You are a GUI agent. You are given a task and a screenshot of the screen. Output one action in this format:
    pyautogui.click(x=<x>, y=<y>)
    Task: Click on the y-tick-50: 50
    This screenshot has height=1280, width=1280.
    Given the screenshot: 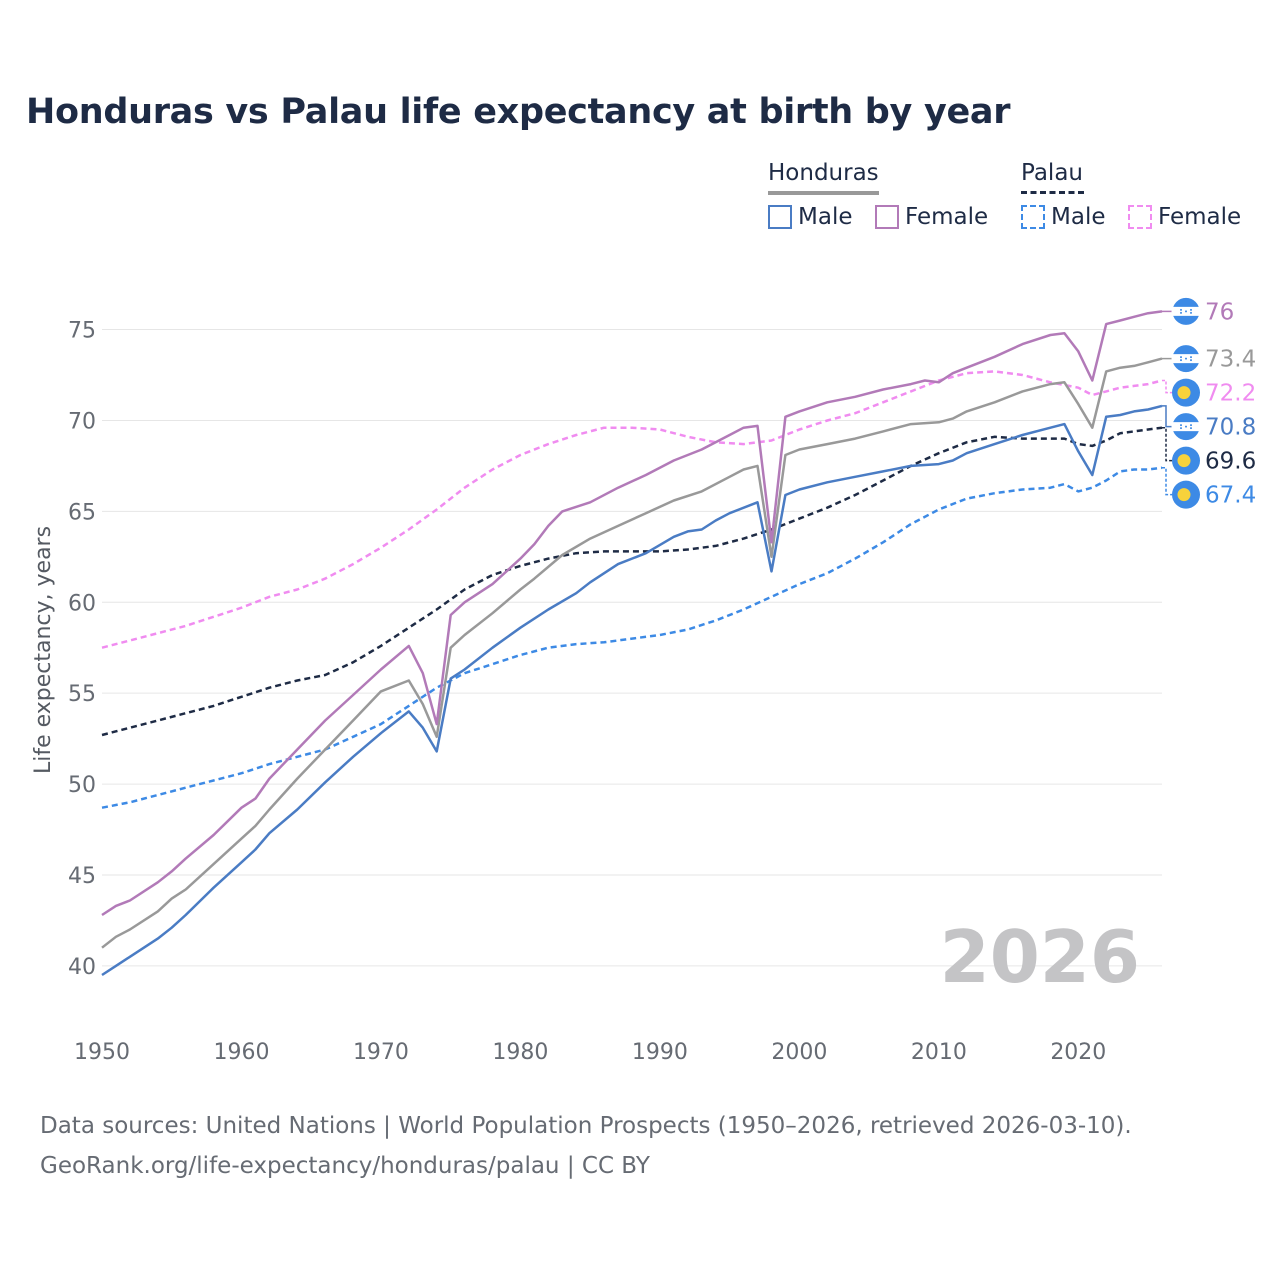 What is the action you would take?
    pyautogui.click(x=82, y=785)
    